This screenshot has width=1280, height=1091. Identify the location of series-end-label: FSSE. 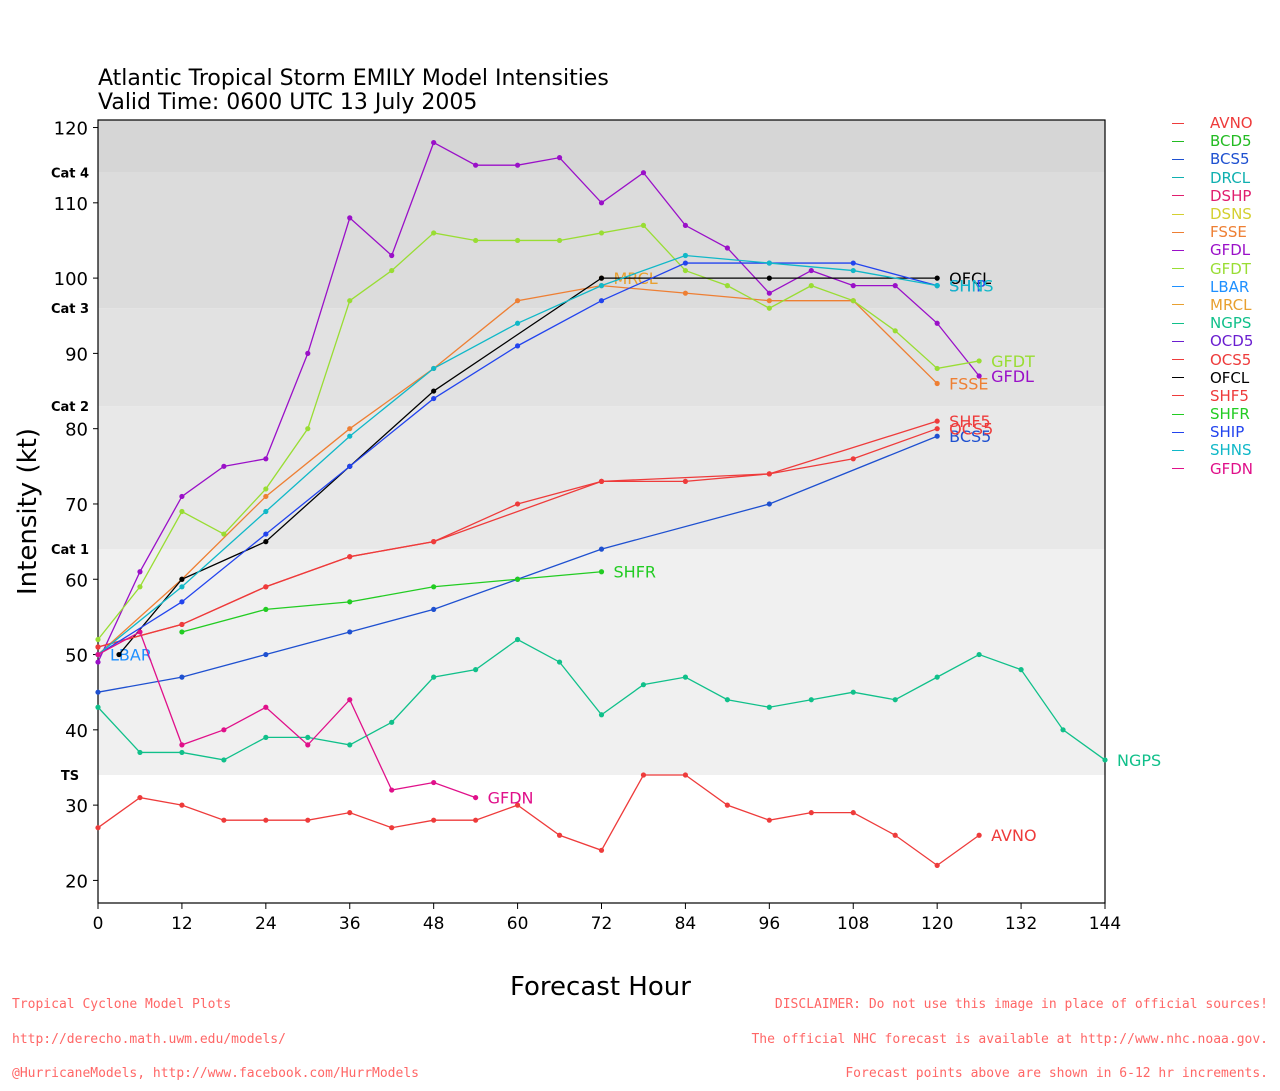
(968, 384).